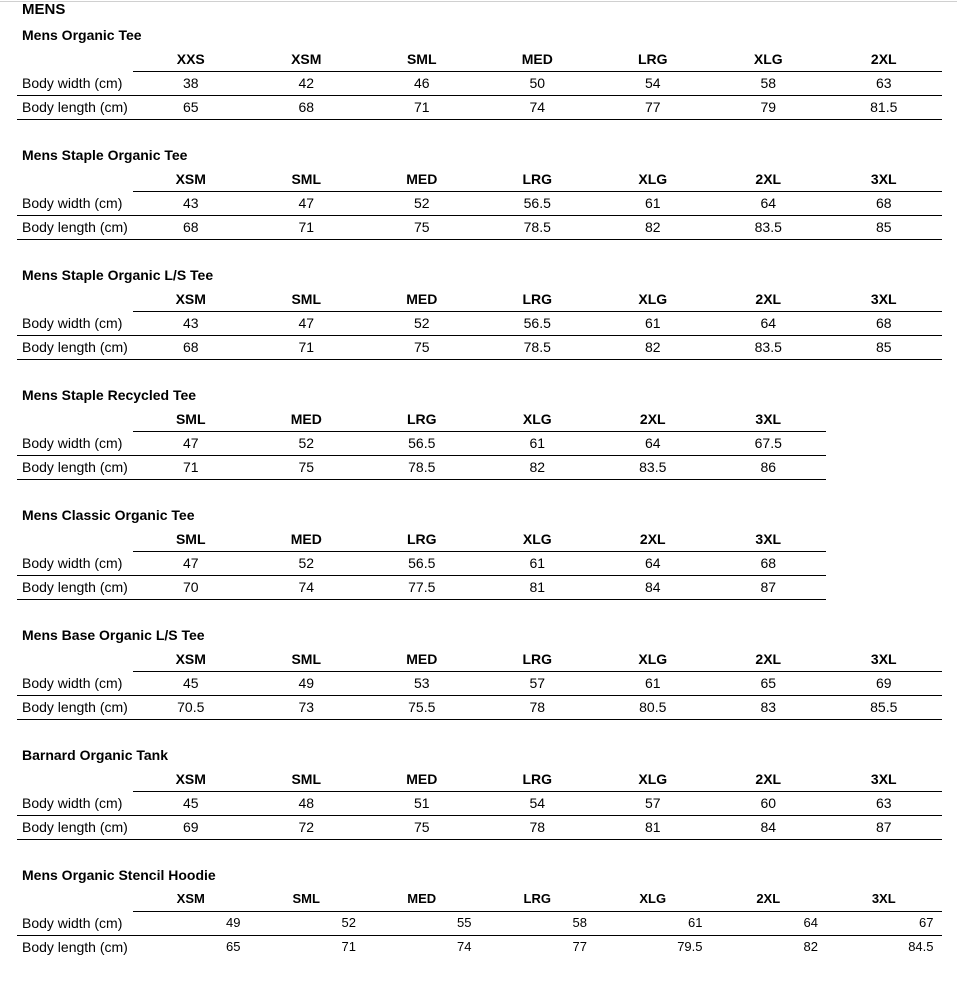 The image size is (957, 985). What do you see at coordinates (537, 203) in the screenshot?
I see `table-cell: 56.5` at bounding box center [537, 203].